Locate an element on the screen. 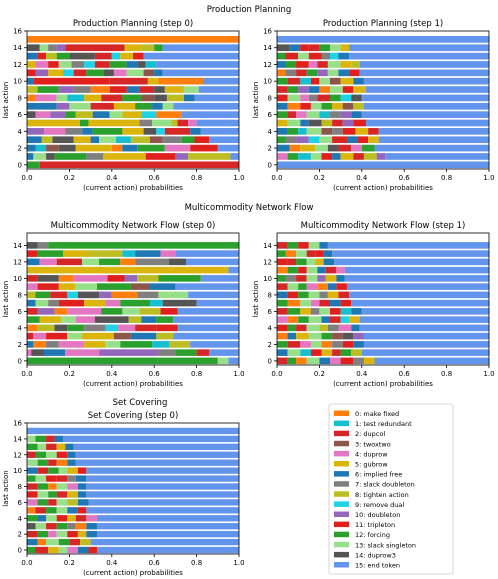  x-tick-label: 1.0 is located at coordinates (238, 178).